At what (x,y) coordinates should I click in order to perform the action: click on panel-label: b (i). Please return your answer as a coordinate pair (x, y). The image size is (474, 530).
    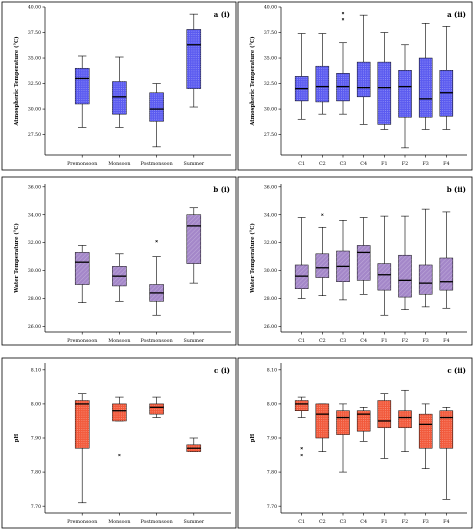
    Looking at the image, I should click on (221, 189).